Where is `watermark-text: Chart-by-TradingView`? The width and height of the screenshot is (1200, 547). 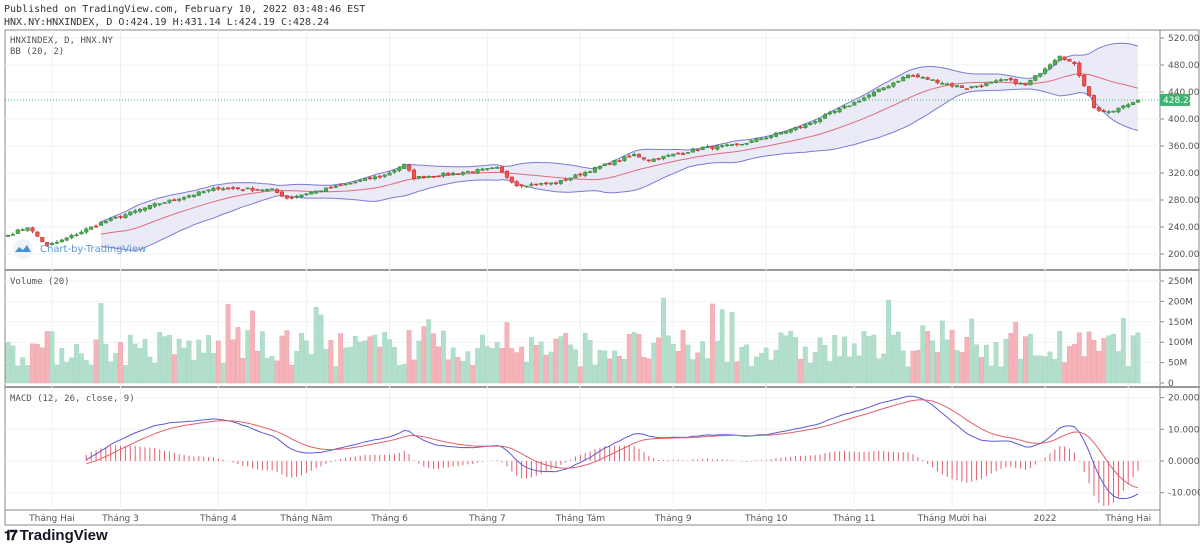
watermark-text: Chart-by-TradingView is located at coordinates (93, 249).